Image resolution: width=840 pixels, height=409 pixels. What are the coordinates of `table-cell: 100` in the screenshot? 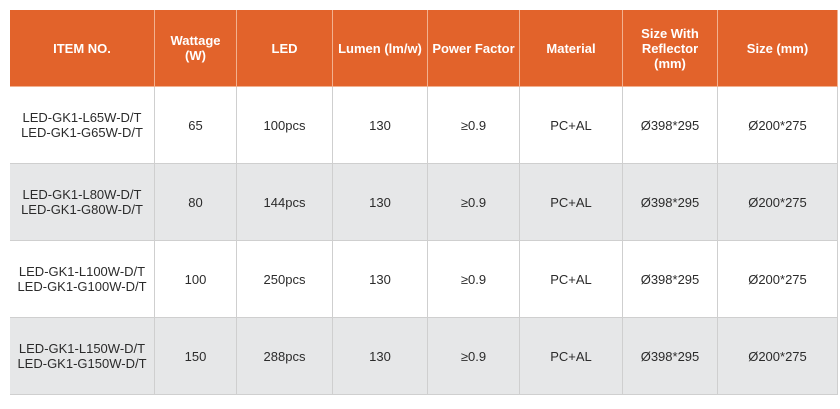 It's located at (196, 279).